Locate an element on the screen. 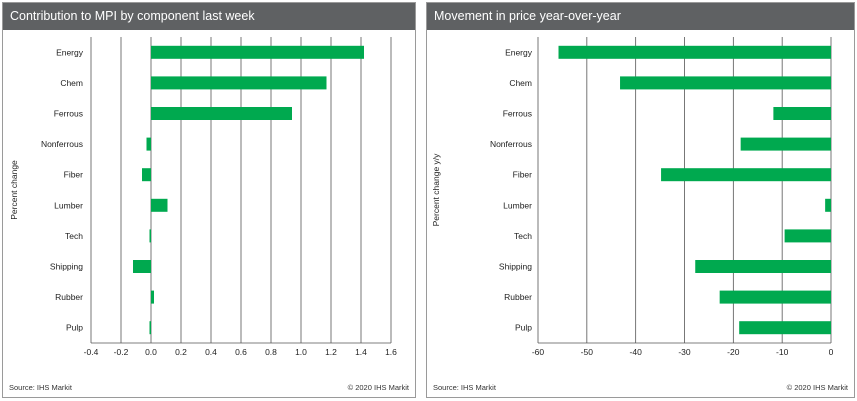 The image size is (857, 401). x-tick-label: -40 is located at coordinates (636, 352).